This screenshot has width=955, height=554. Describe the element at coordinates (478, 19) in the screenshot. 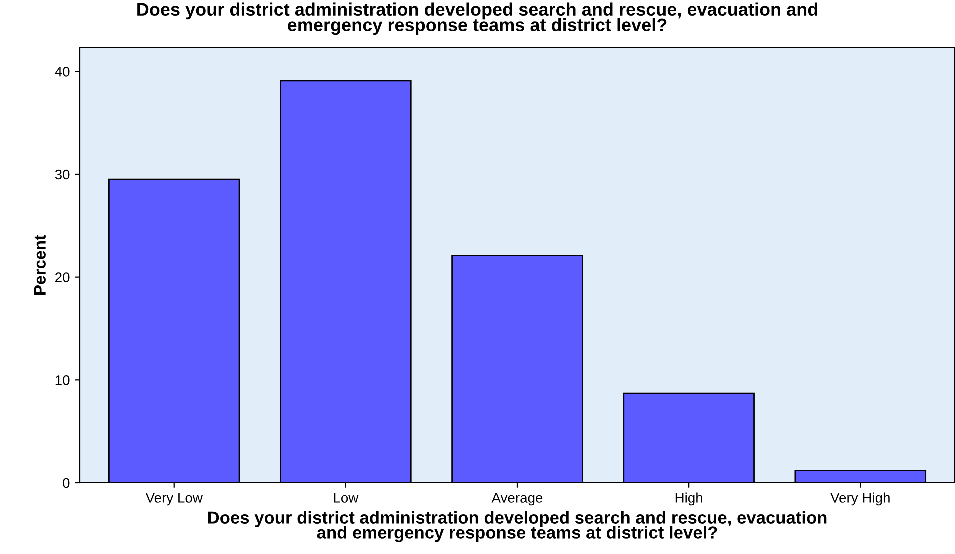

I see `chart-title: Does your district administration developed search and rescue, evacuation and emergency response teams at district level?` at that location.